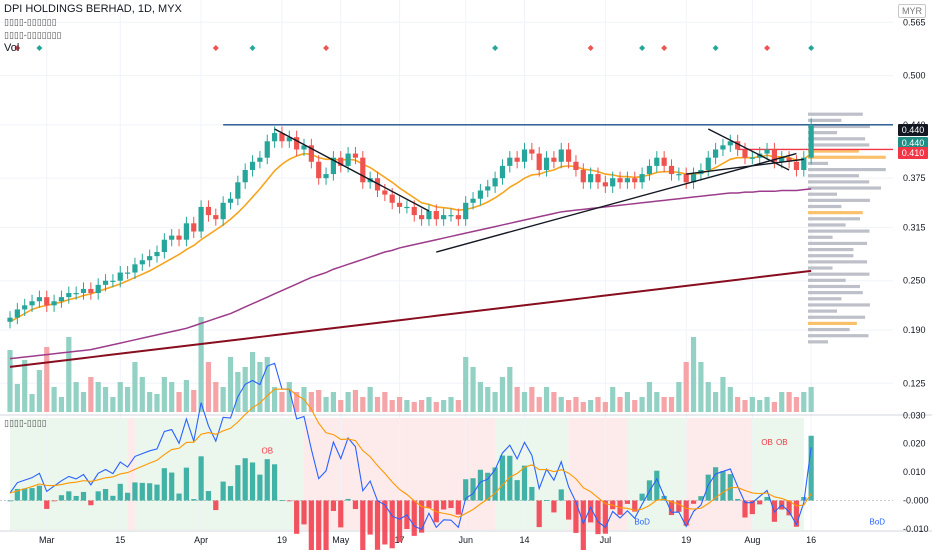  What do you see at coordinates (782, 442) in the screenshot?
I see `oscillator-signal-label: OB` at bounding box center [782, 442].